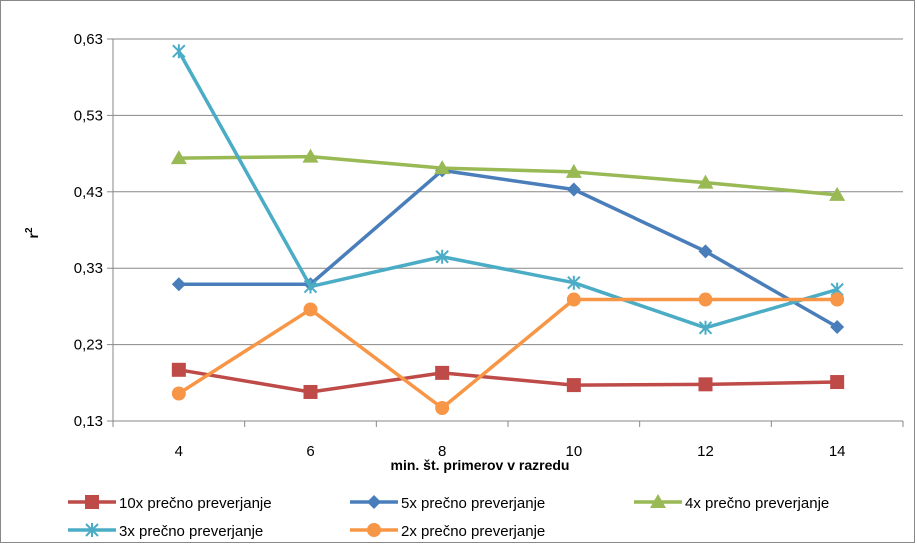 This screenshot has height=544, width=917. What do you see at coordinates (88, 268) in the screenshot?
I see `y-tick-label: 0,33` at bounding box center [88, 268].